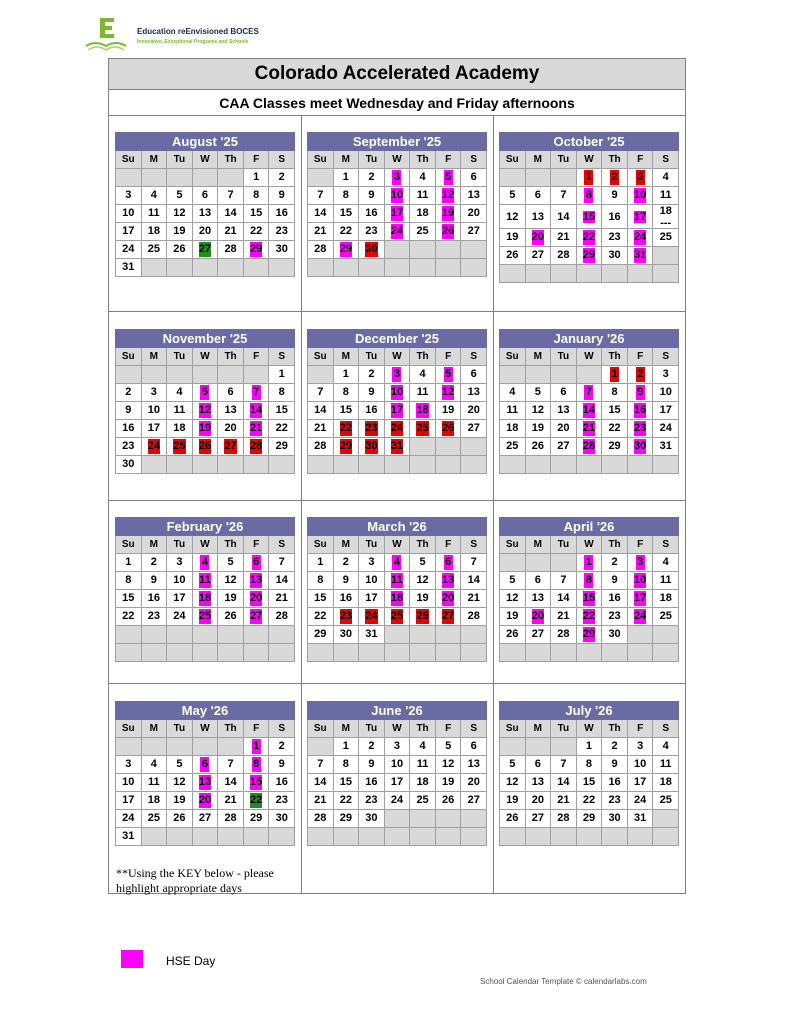 This screenshot has height=1024, width=791. I want to click on weekday-header: S, so click(282, 357).